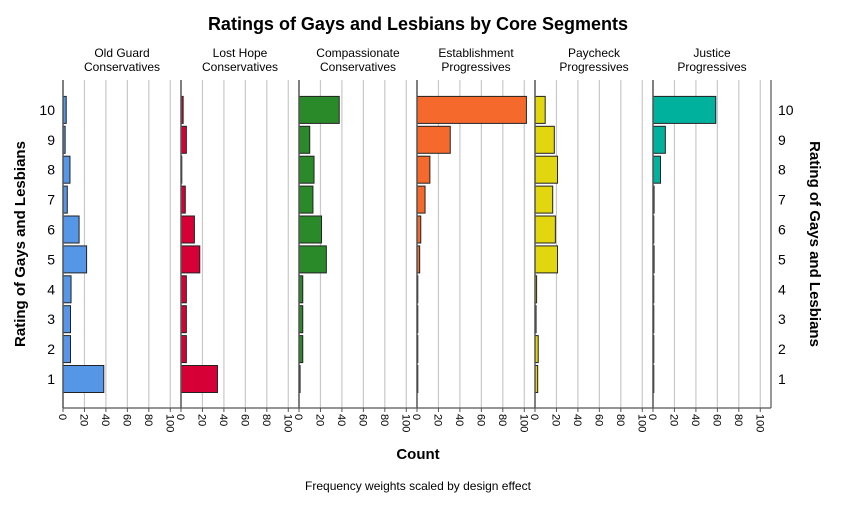 The height and width of the screenshot is (518, 847). Describe the element at coordinates (121, 53) in the screenshot. I see `panel-label: Old Guard` at that location.